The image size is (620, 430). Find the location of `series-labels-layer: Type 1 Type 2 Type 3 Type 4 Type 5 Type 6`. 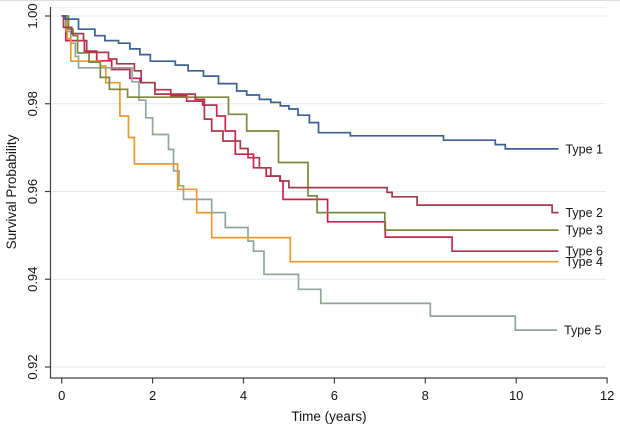

series-labels-layer: Type 1 Type 2 Type 3 Type 4 Type 5 Type 6 is located at coordinates (583, 239).